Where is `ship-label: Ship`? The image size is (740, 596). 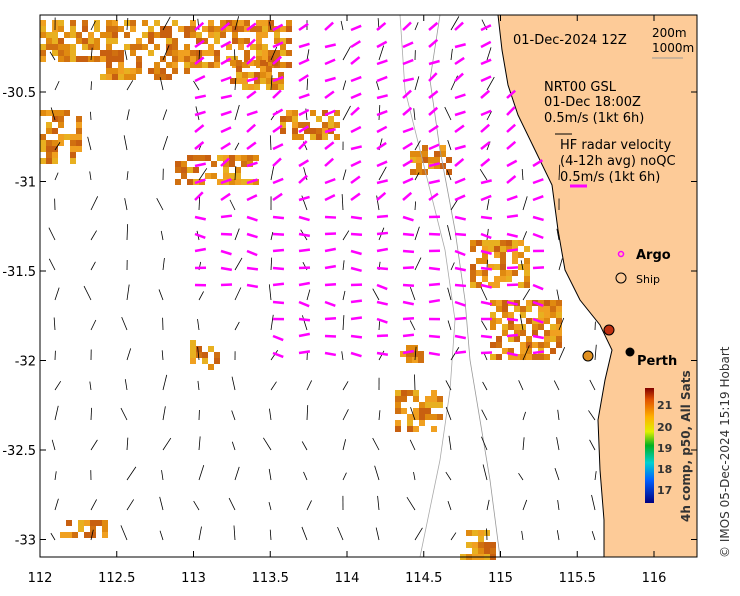
ship-label: Ship is located at coordinates (648, 279).